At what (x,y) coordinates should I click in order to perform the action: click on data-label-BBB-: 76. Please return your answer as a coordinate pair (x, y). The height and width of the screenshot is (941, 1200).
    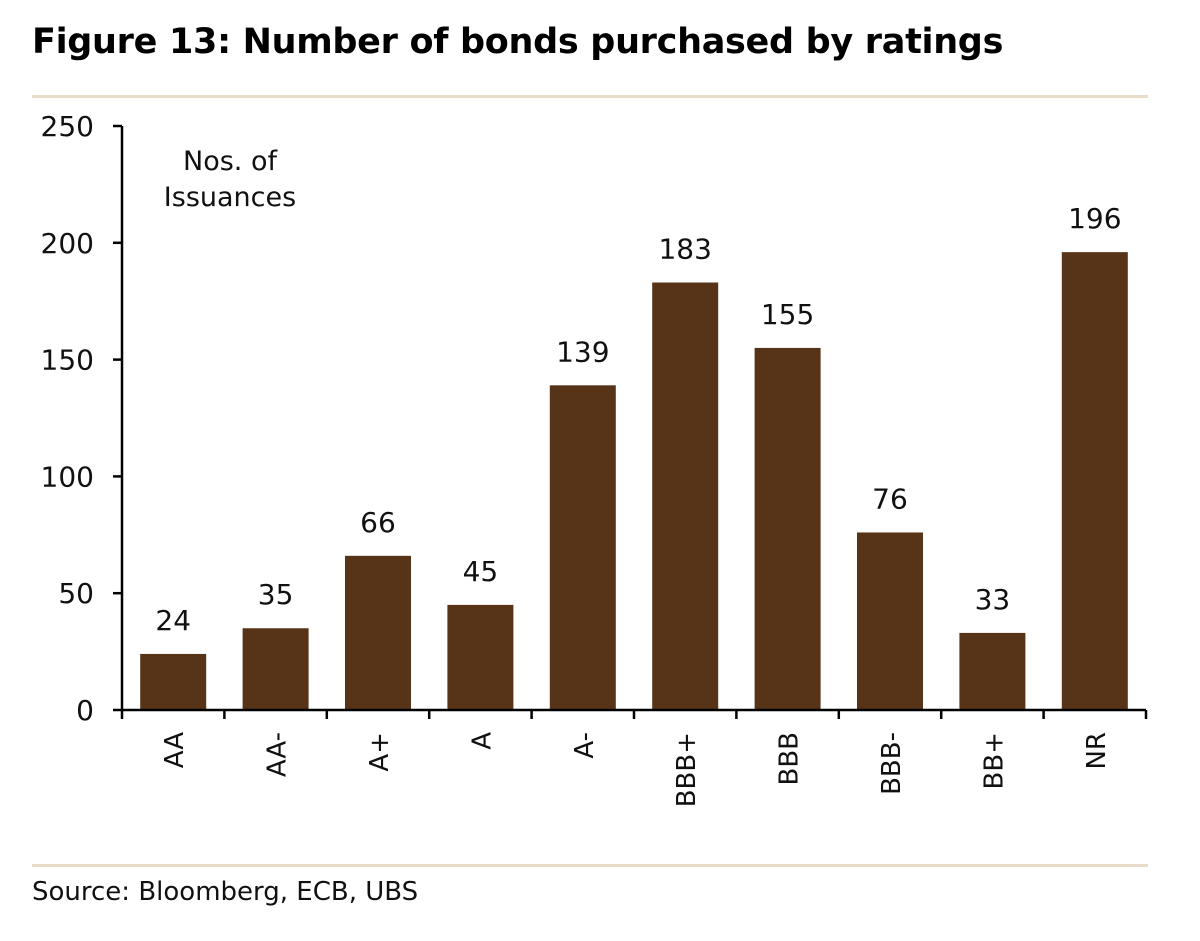
    Looking at the image, I should click on (890, 498).